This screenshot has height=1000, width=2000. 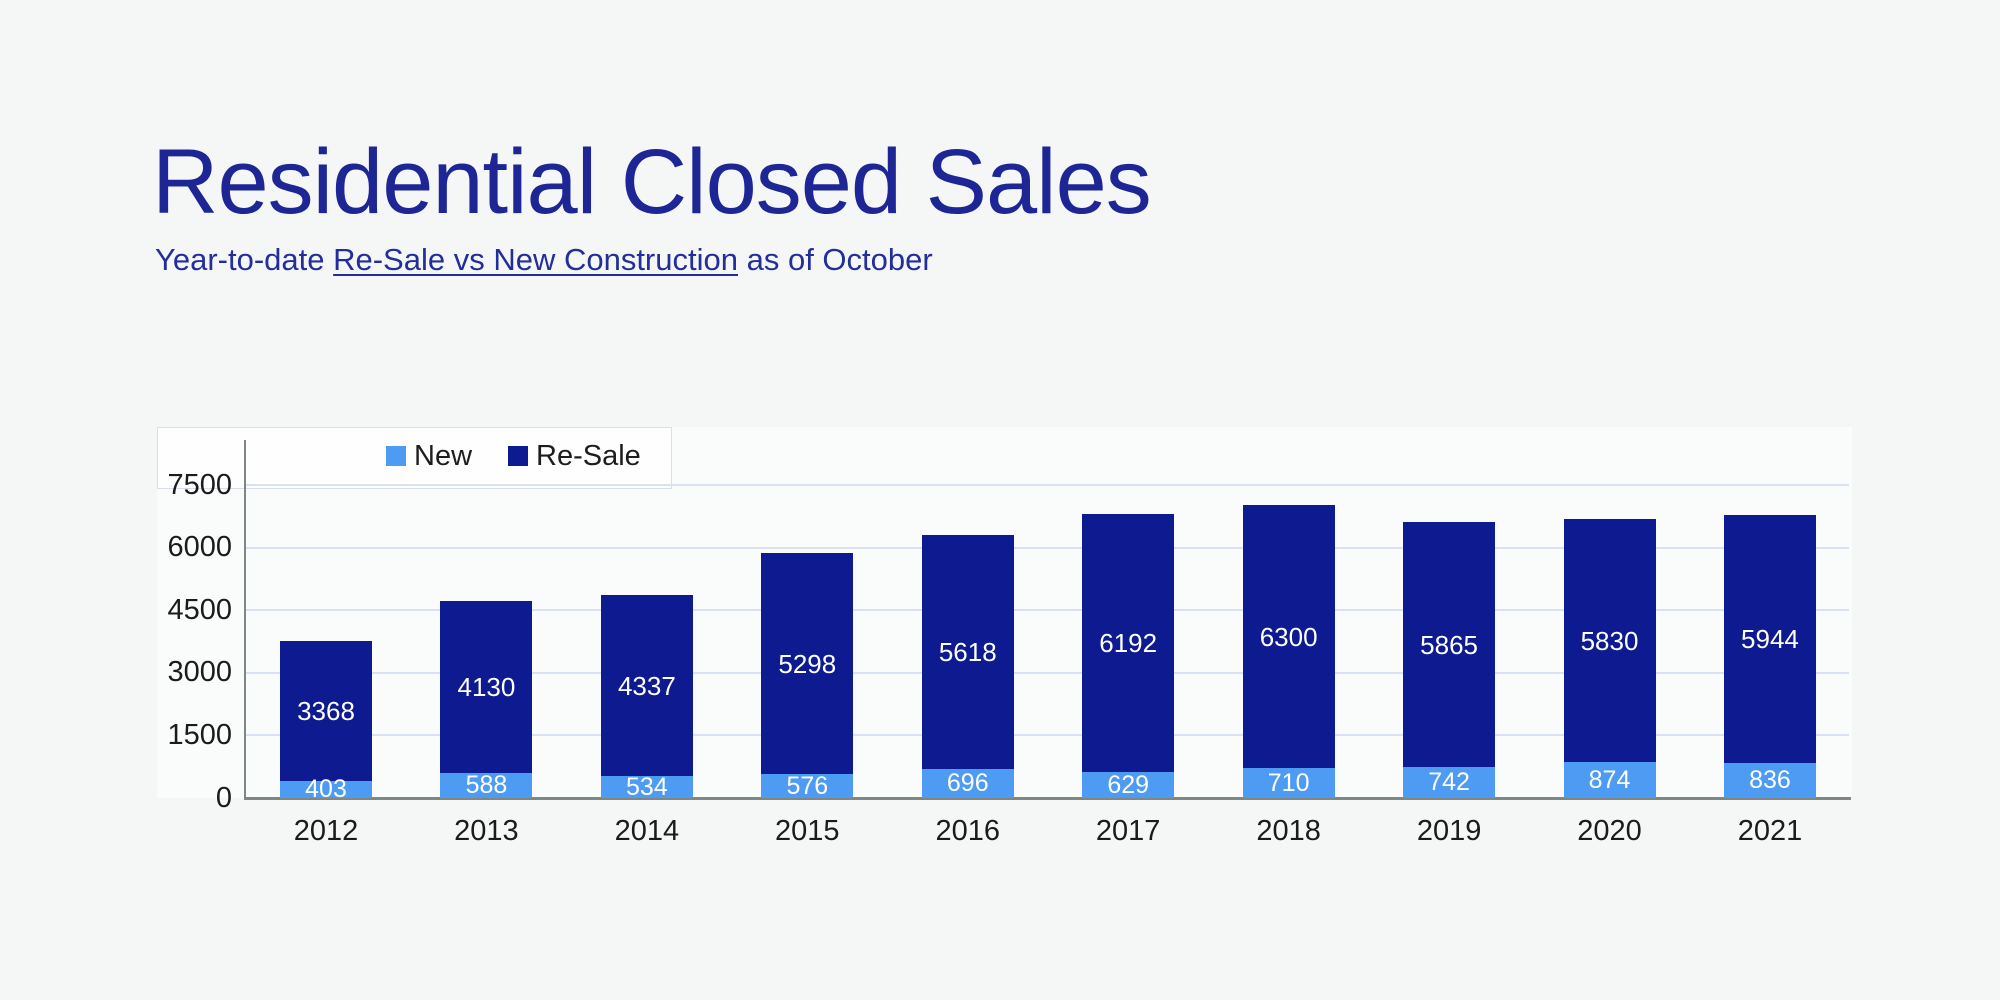 I want to click on legend-item-new: New, so click(x=429, y=455).